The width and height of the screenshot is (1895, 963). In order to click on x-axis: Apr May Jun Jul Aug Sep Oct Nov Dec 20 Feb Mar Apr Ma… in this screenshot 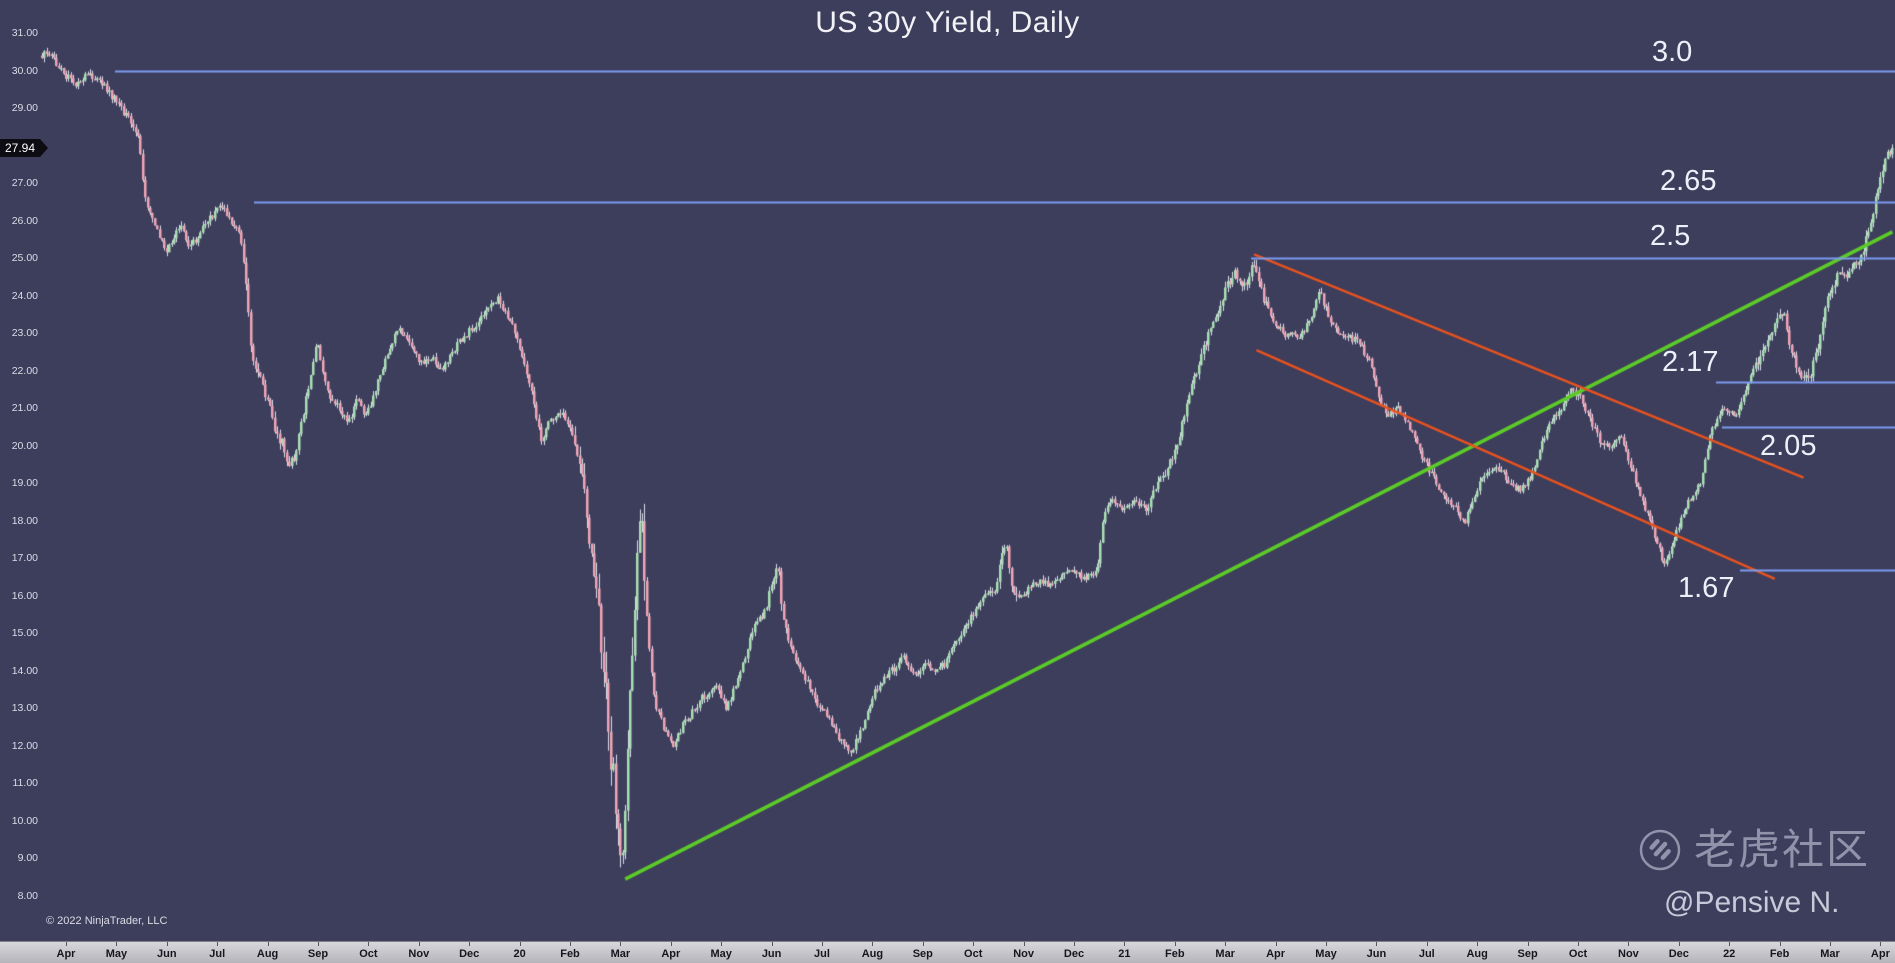, I will do `click(947, 952)`.